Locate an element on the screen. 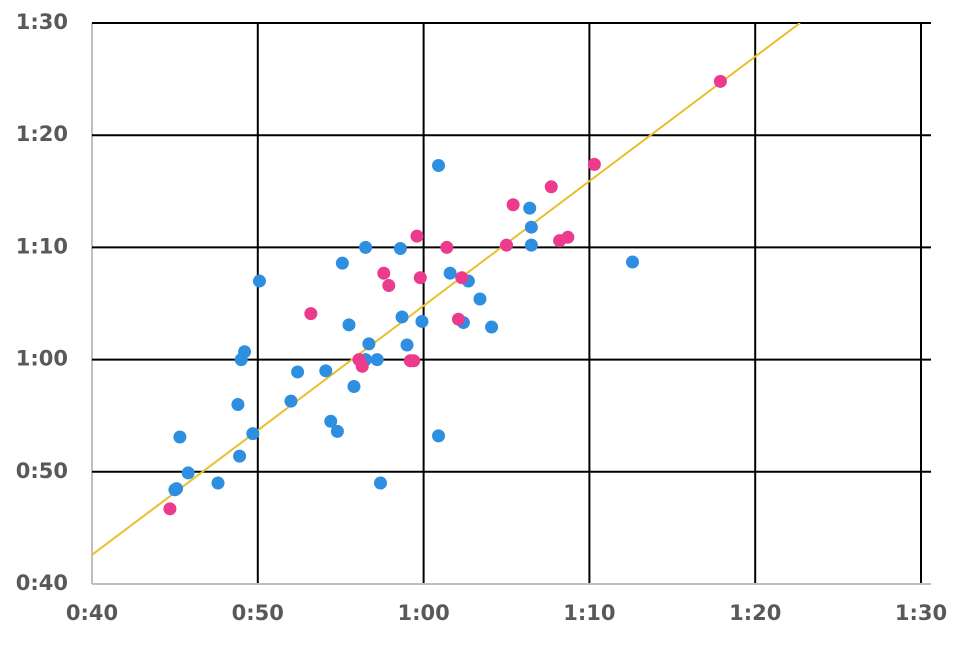 Image resolution: width=968 pixels, height=647 pixels. x-tick-label: 1:30 is located at coordinates (921, 613).